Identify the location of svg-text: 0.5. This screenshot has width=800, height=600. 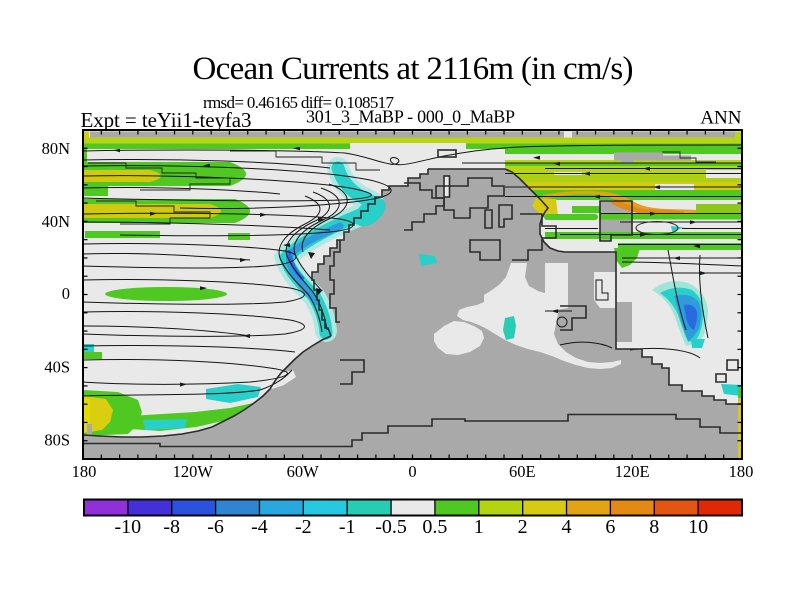
(434, 527).